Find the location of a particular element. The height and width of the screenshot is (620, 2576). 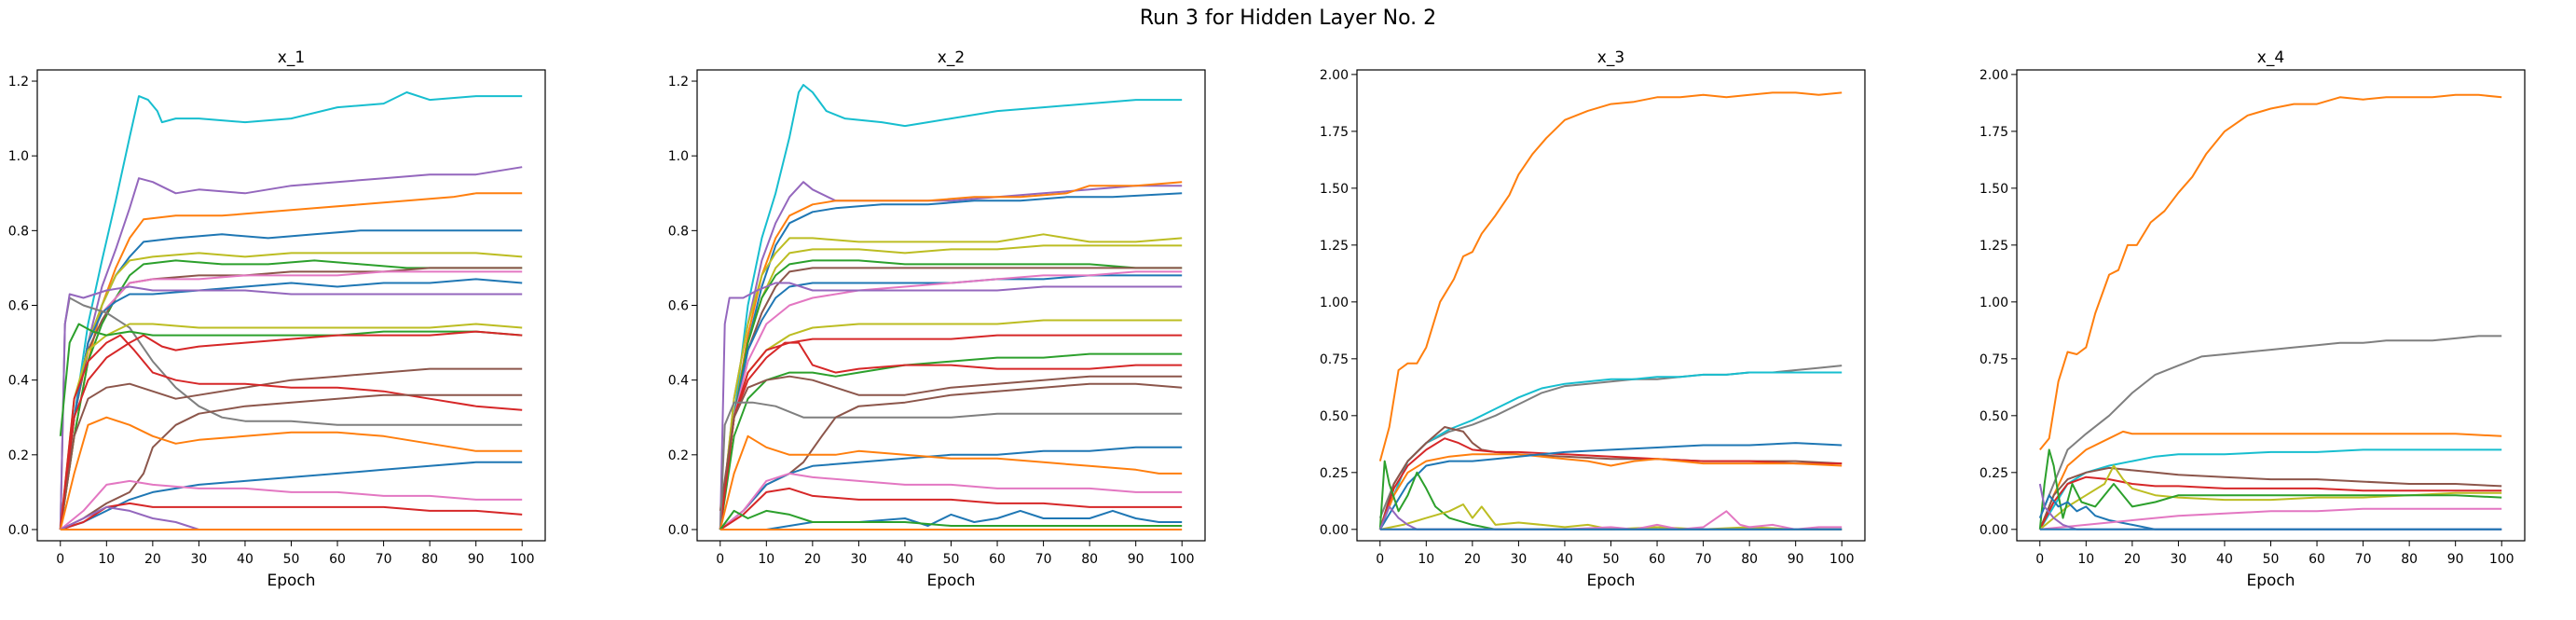

y-tick-label: 1.75 is located at coordinates (1334, 132).